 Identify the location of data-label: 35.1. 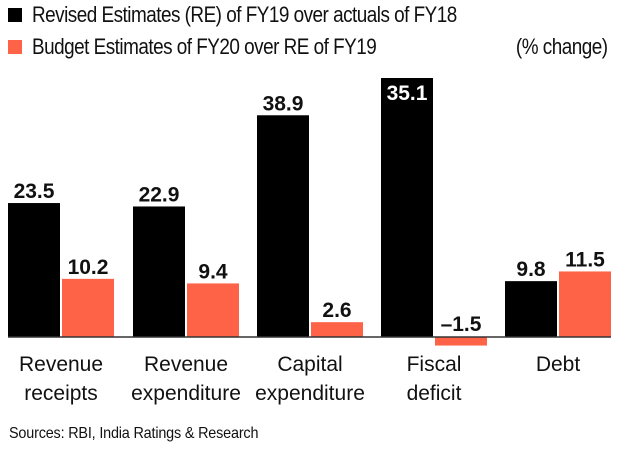
(407, 93).